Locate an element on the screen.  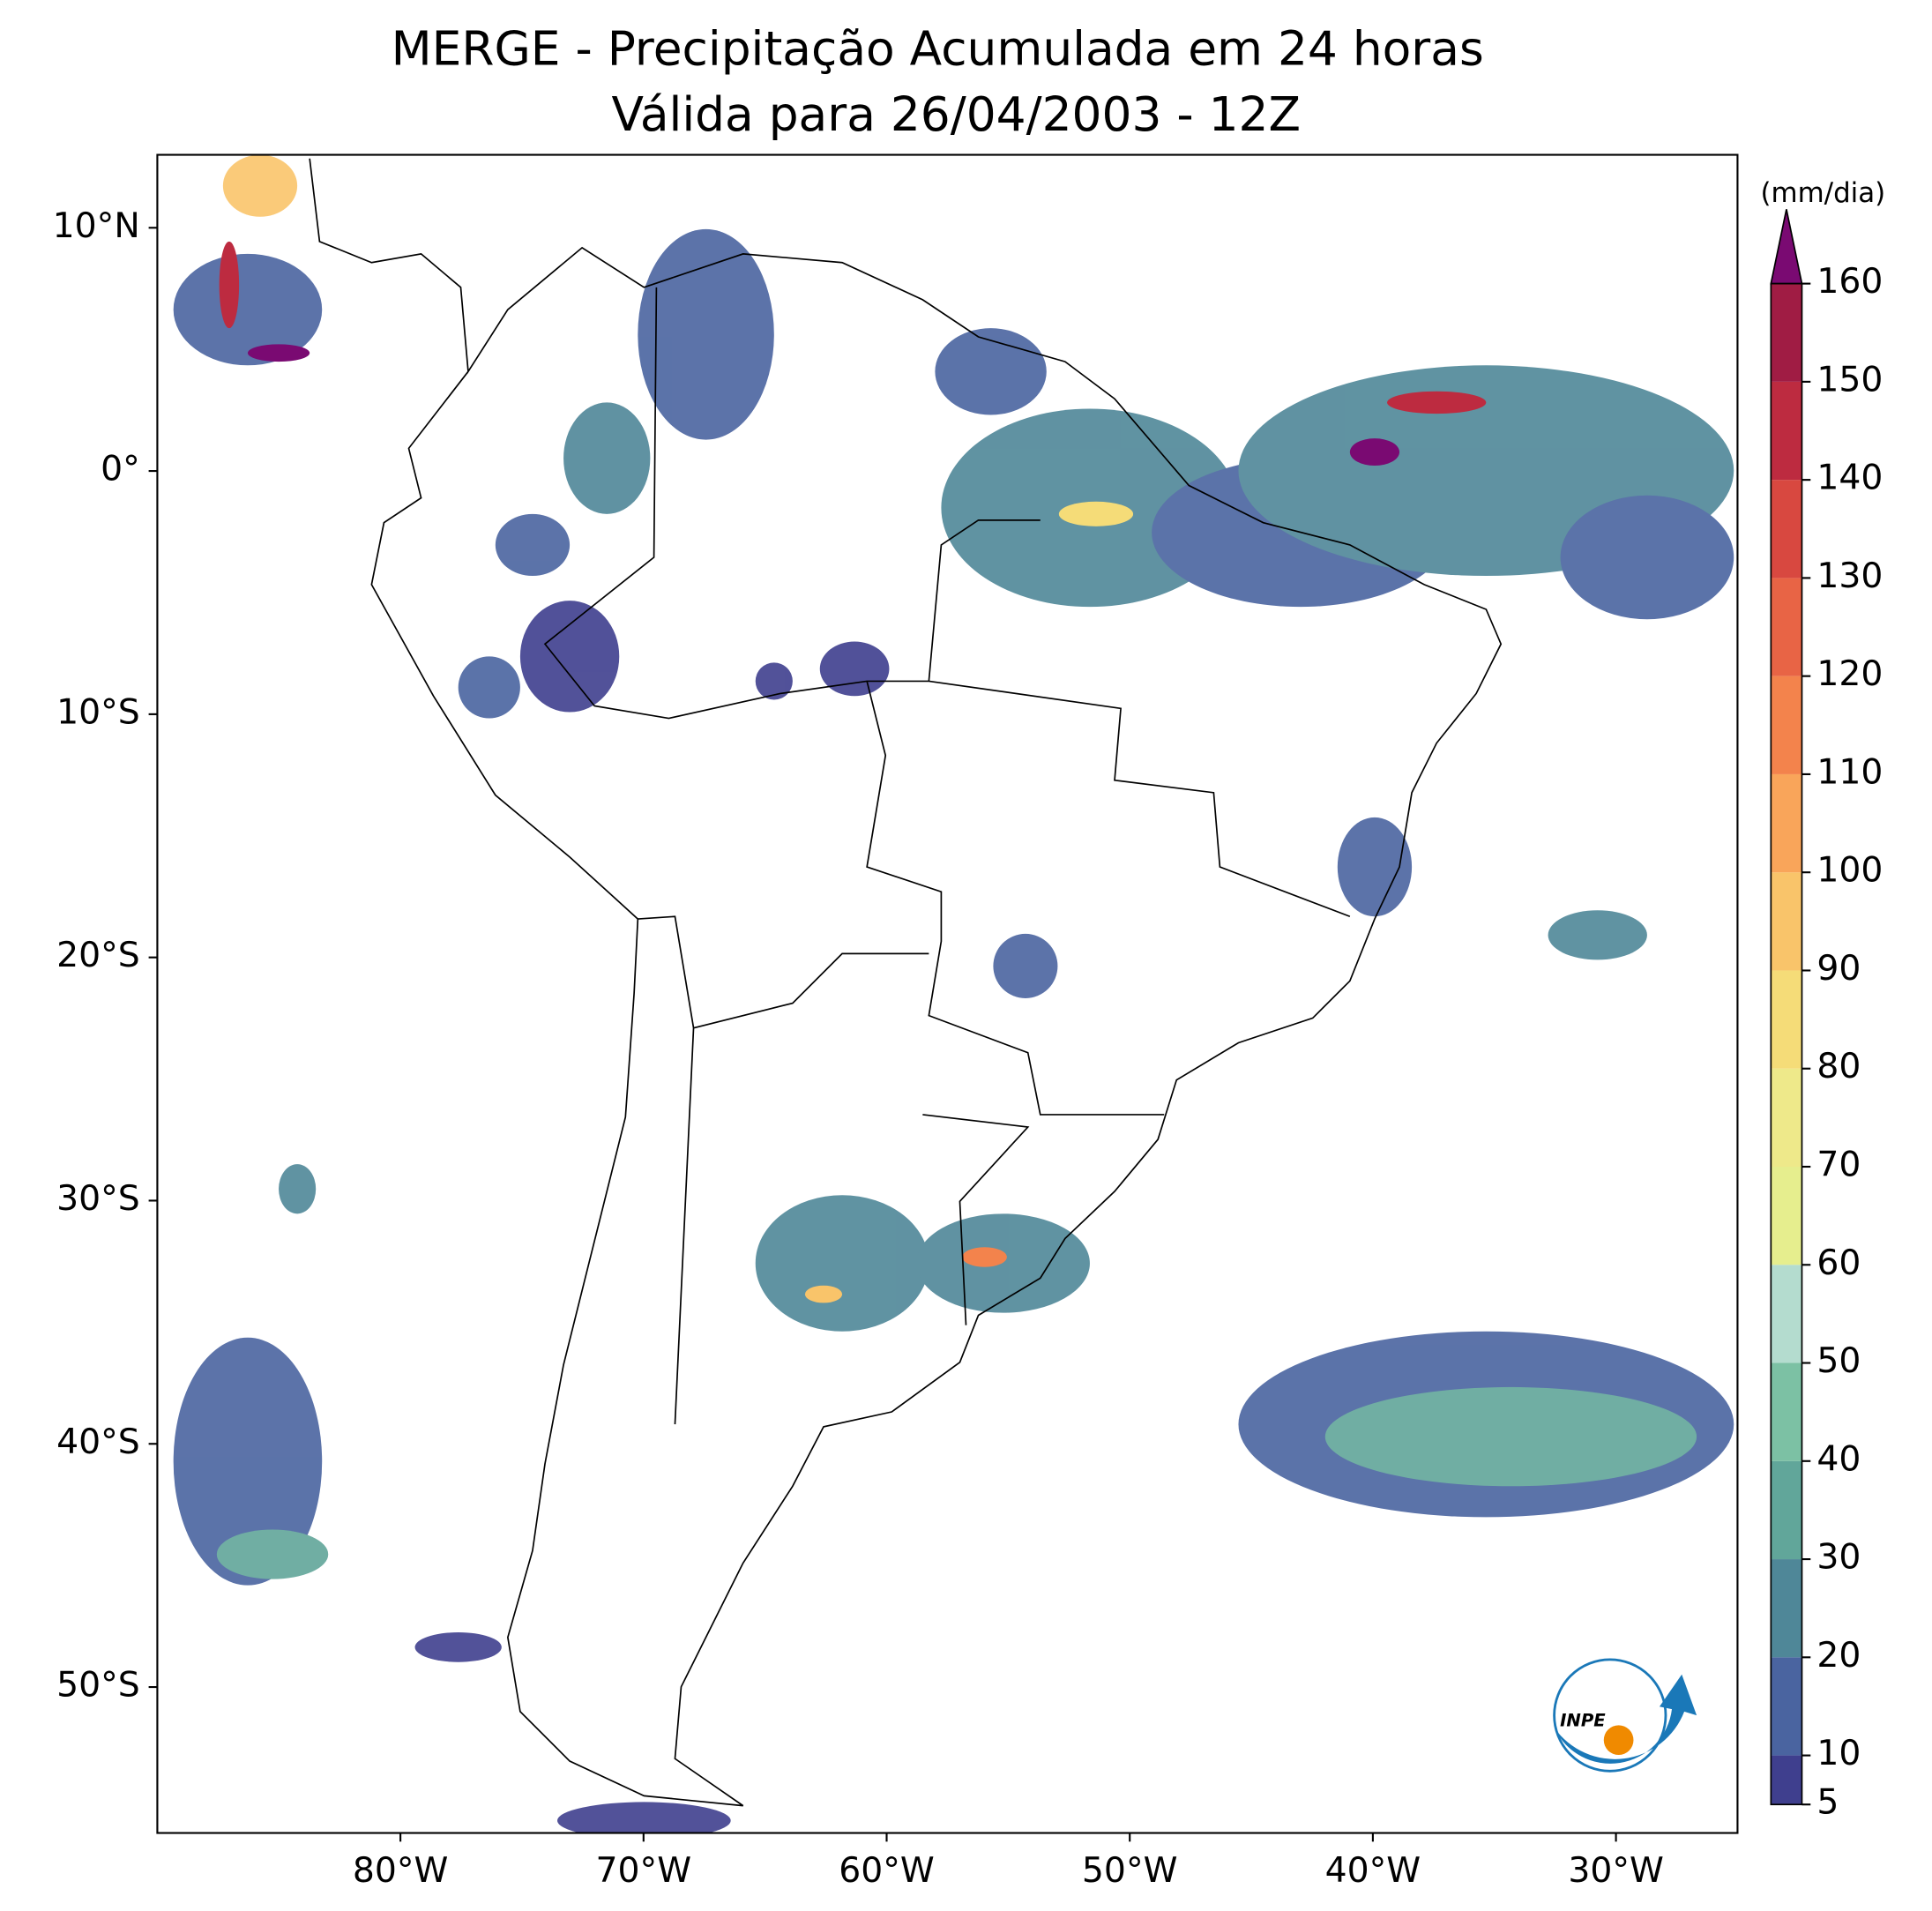
colorbar-tick-label: 10 is located at coordinates (1838, 1754).